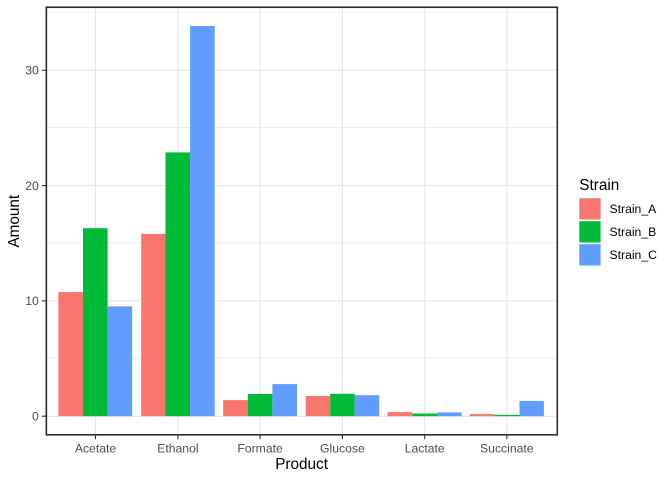 Image resolution: width=672 pixels, height=480 pixels. Describe the element at coordinates (177, 449) in the screenshot. I see `svg-text: Ethanol` at that location.